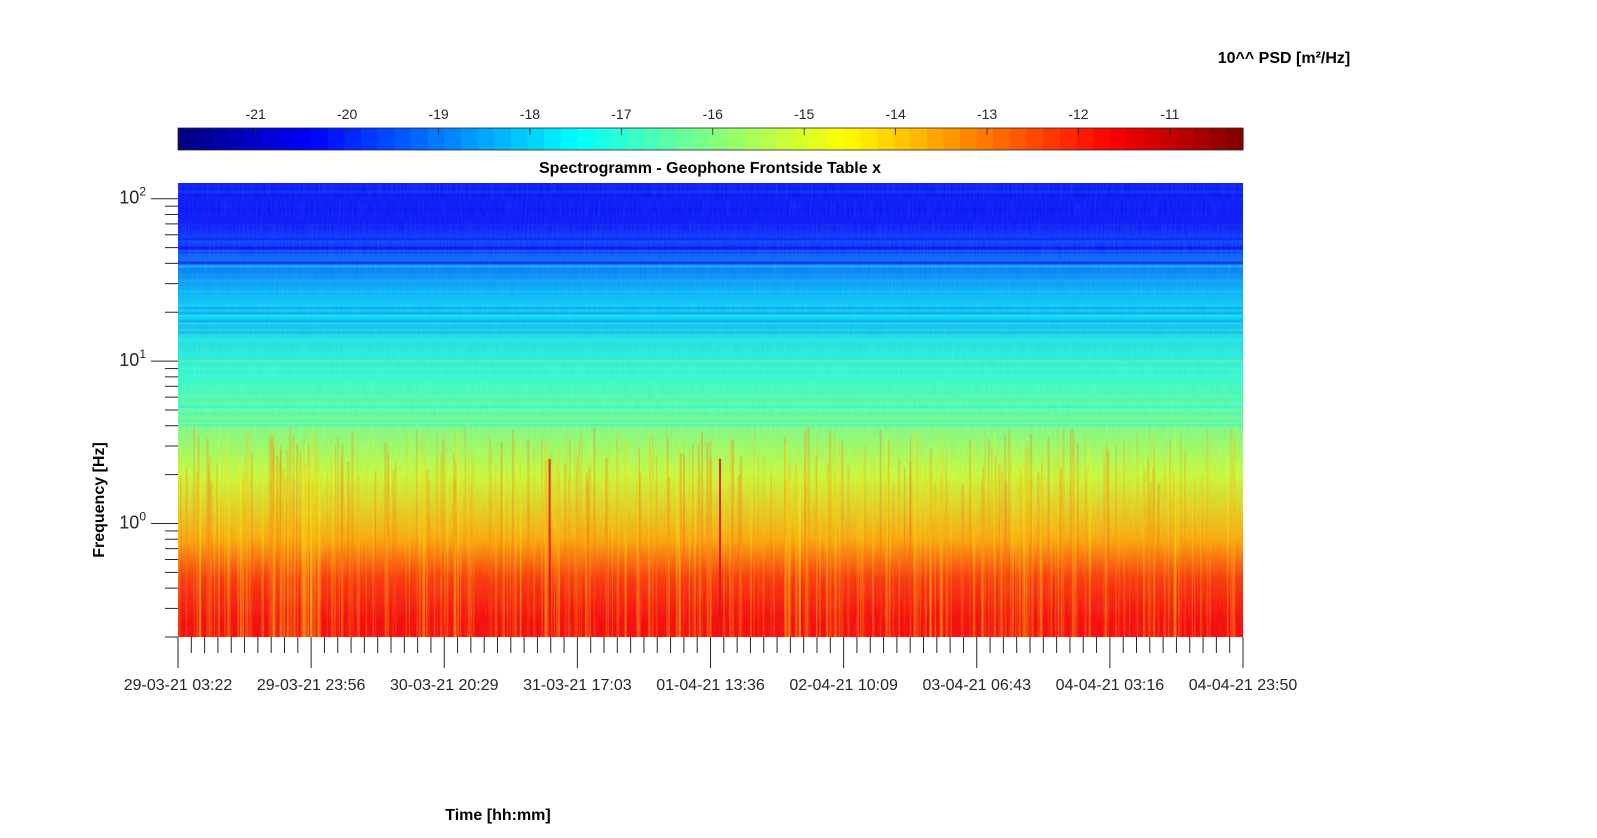  Describe the element at coordinates (1110, 685) in the screenshot. I see `x-tick-label: 04-04-21 03:16` at that location.